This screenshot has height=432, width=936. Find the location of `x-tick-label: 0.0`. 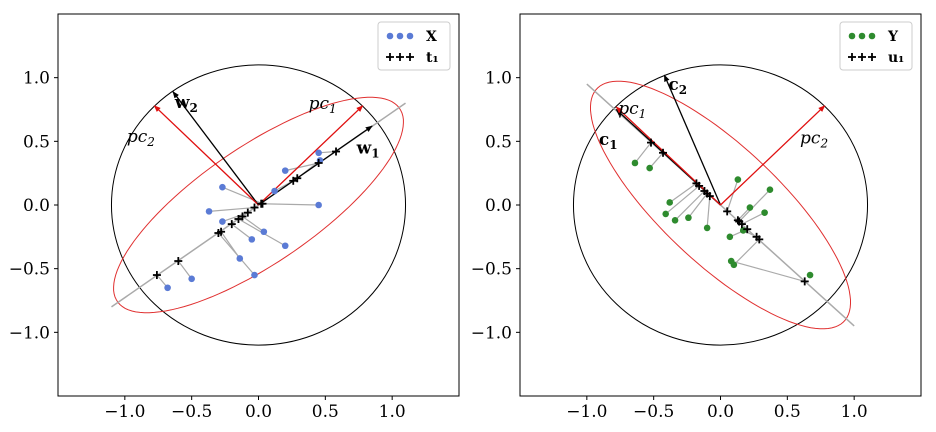

x-tick-label: 0.0 is located at coordinates (258, 412).